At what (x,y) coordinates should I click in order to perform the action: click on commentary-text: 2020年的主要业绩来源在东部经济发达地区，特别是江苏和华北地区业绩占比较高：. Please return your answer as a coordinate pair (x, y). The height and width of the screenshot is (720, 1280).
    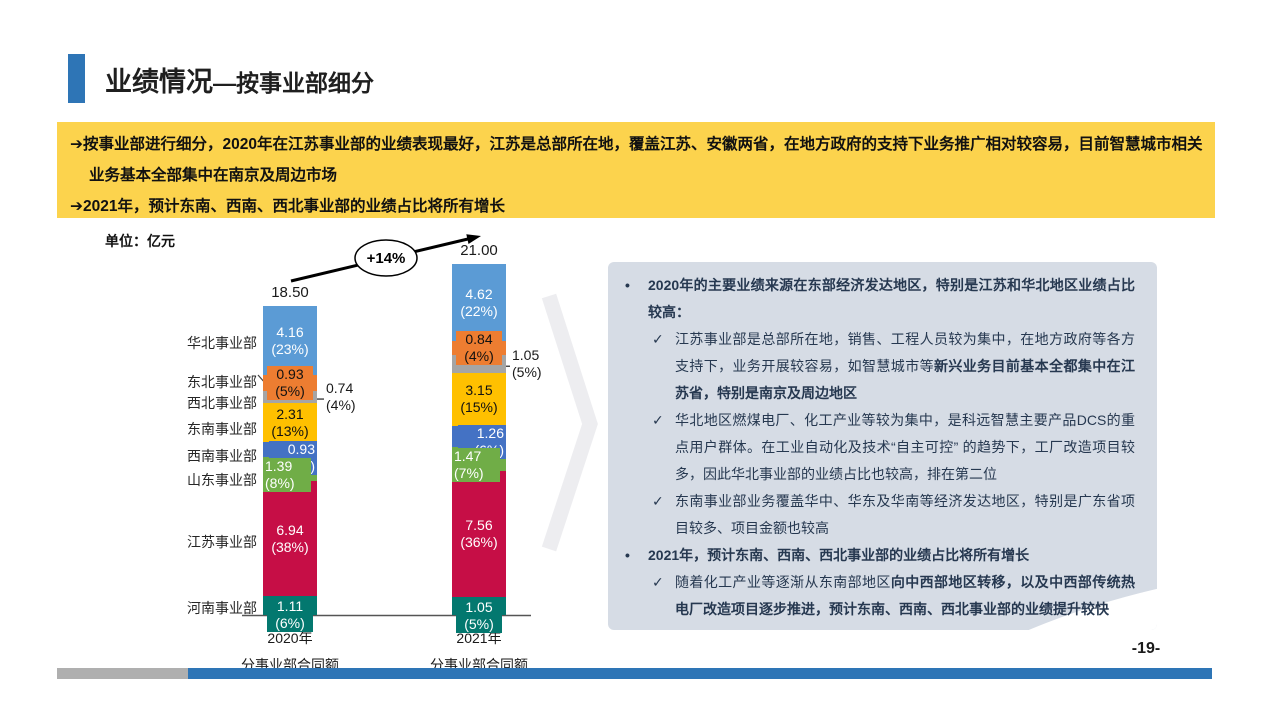
    Looking at the image, I should click on (891, 298).